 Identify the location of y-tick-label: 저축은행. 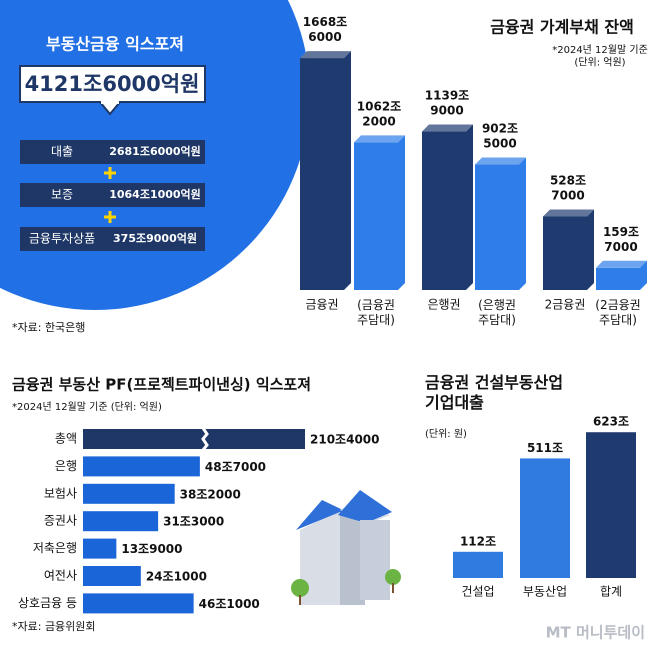
(55, 547).